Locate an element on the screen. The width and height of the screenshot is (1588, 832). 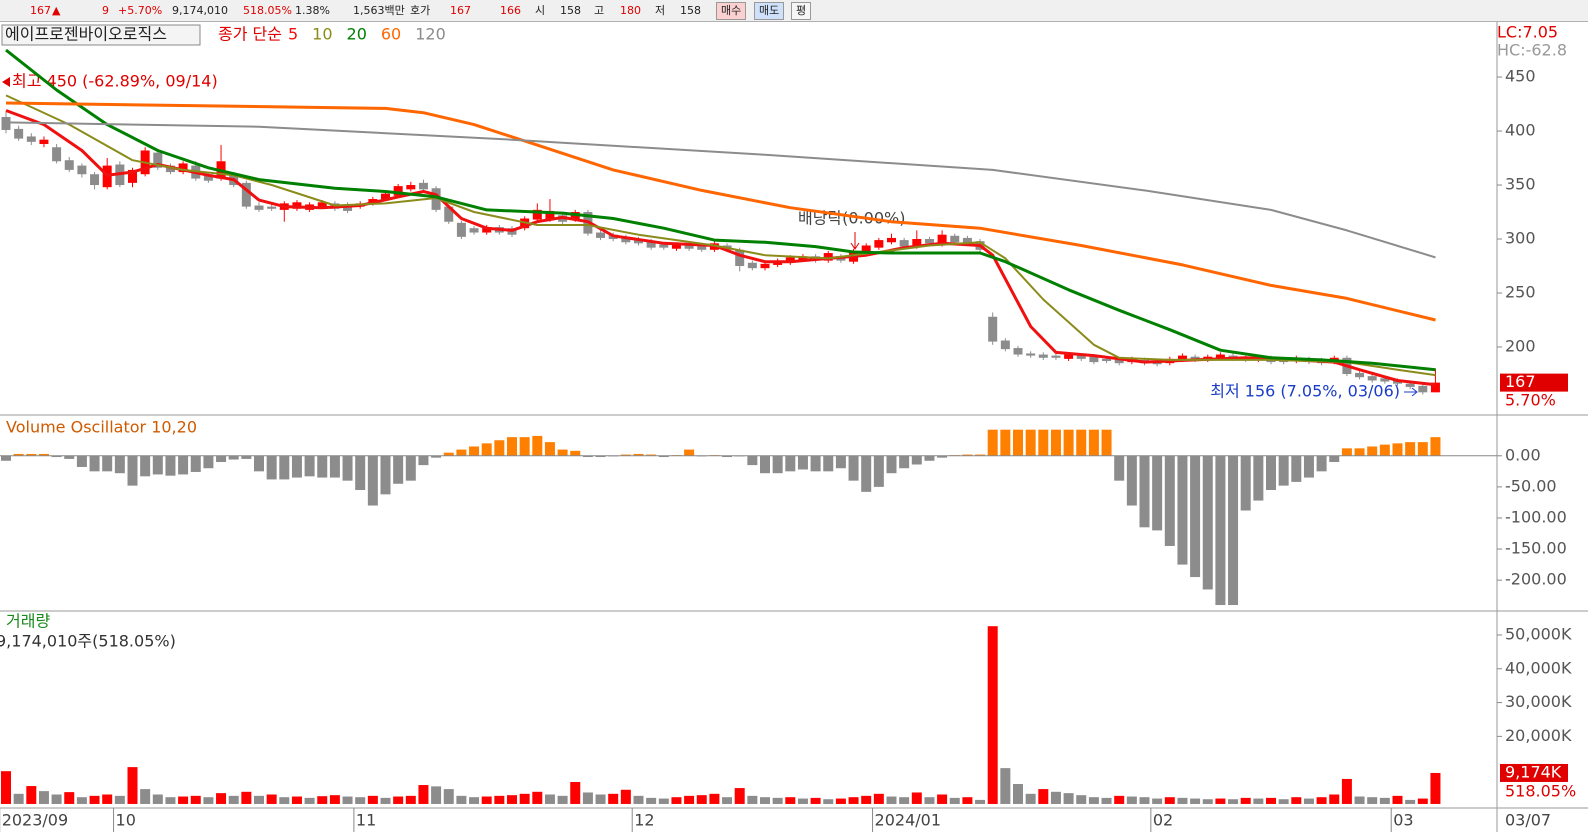
legend-entry: 10 is located at coordinates (322, 34).